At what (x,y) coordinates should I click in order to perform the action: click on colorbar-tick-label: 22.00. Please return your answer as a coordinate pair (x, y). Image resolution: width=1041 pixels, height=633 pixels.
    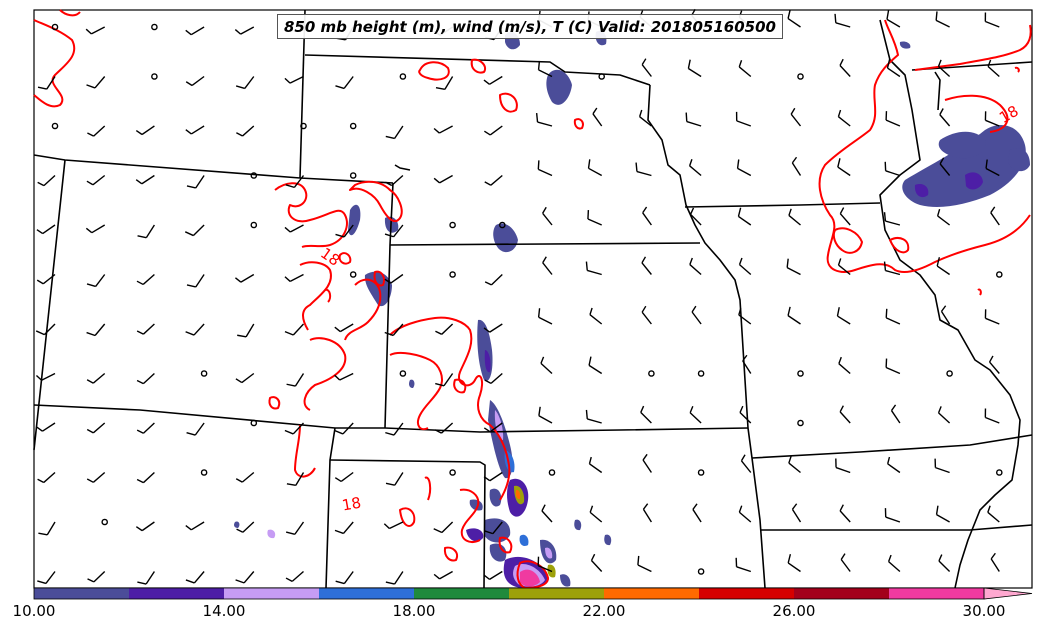
    Looking at the image, I should click on (604, 611).